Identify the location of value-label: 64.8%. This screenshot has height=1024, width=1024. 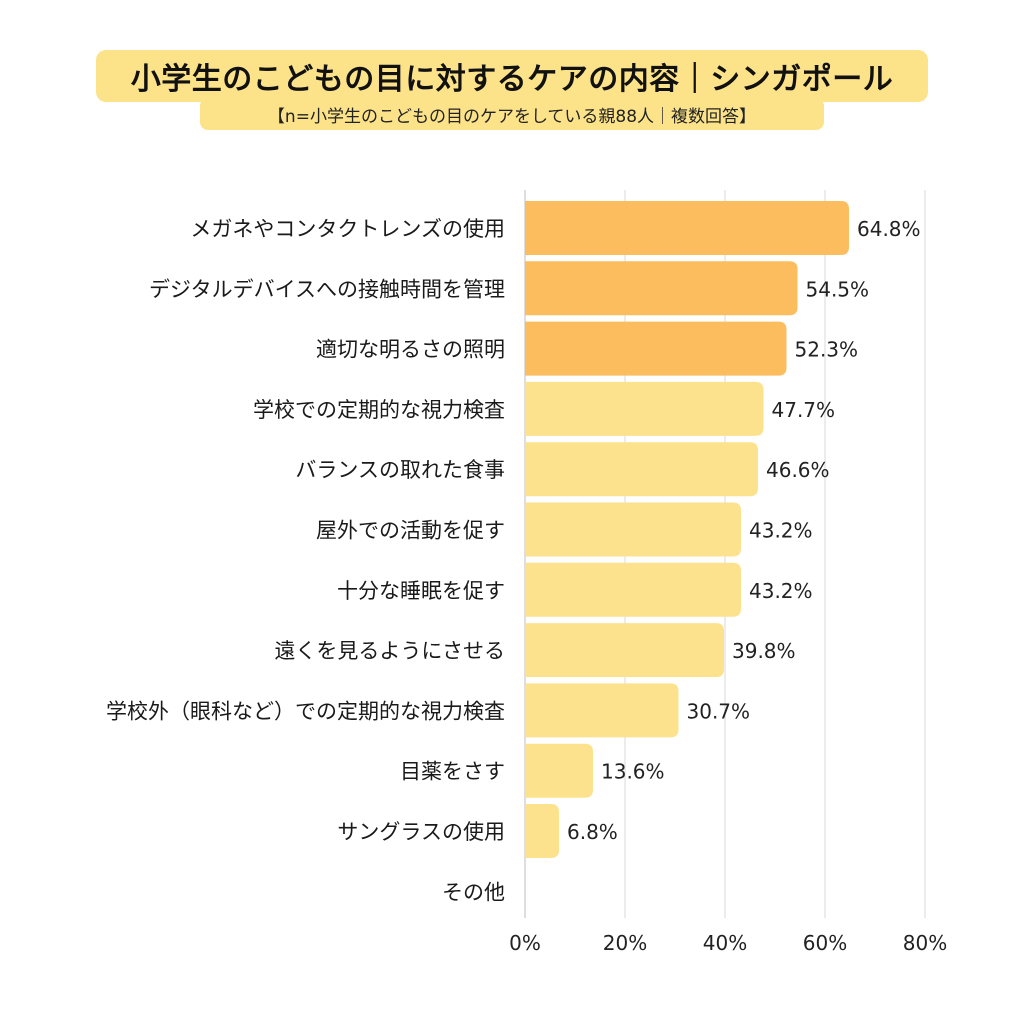
(889, 229).